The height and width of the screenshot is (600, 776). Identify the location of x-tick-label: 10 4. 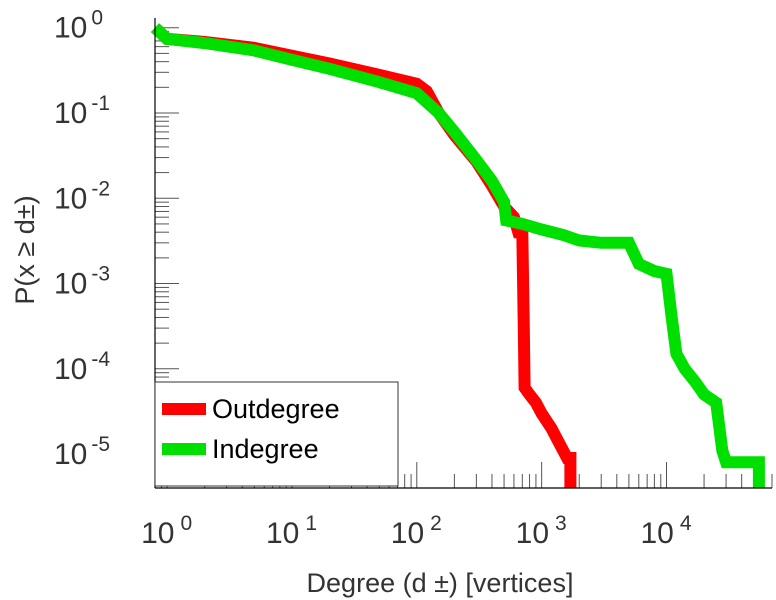
(665, 531).